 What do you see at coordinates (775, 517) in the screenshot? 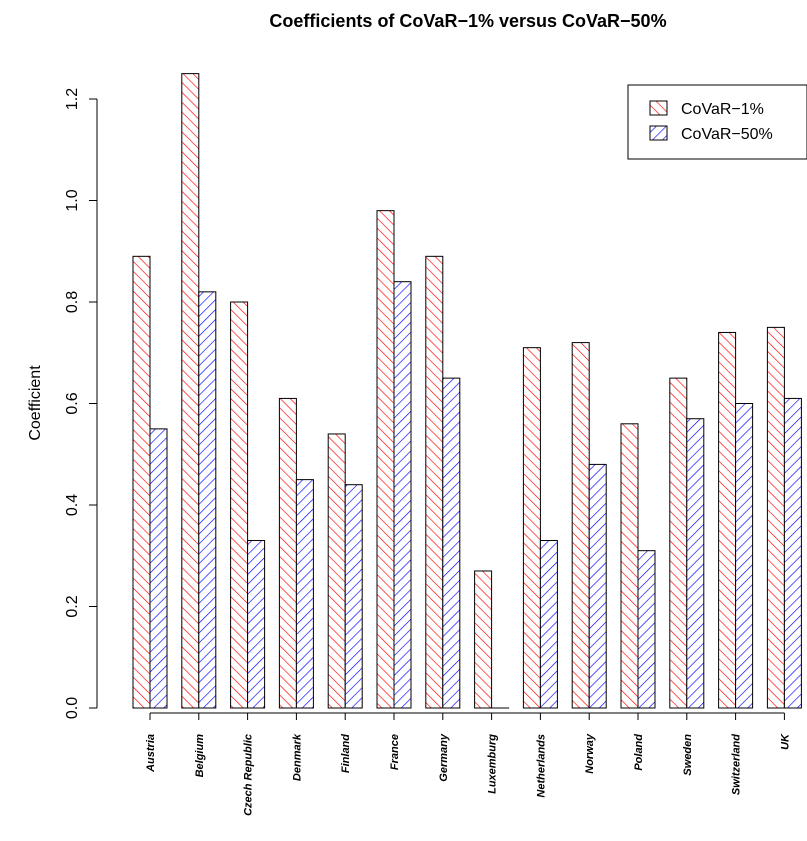
I see `bar-covar-1-uk` at bounding box center [775, 517].